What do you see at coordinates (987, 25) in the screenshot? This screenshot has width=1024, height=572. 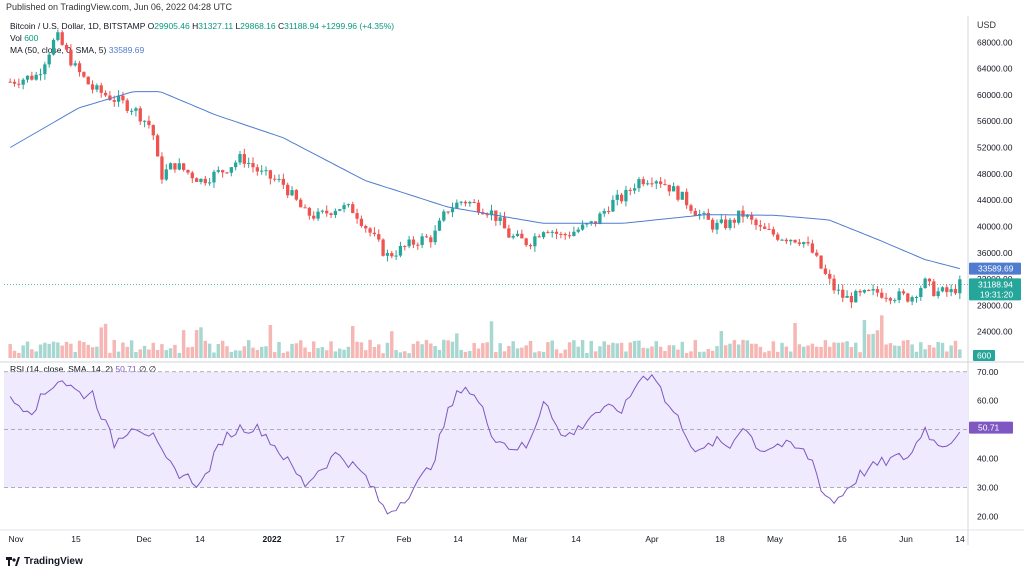 I see `currency-label: USD` at bounding box center [987, 25].